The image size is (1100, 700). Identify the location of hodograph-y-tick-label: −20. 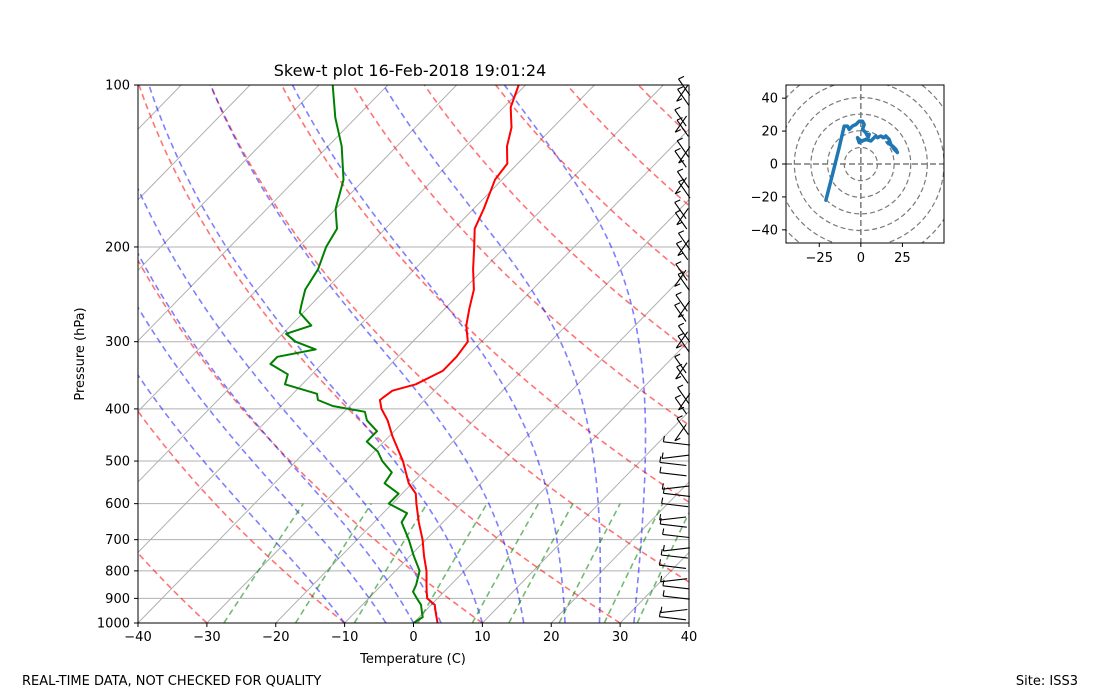
(764, 197).